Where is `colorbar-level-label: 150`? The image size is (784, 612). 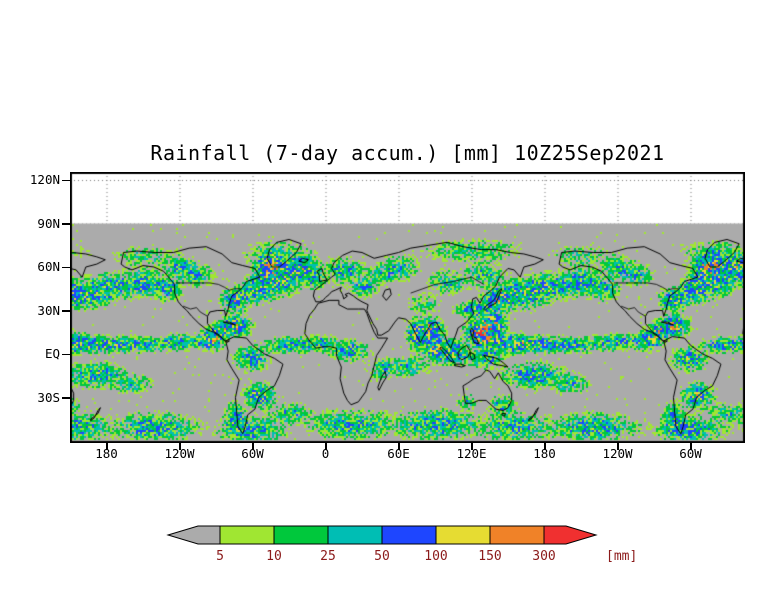
colorbar-level-label: 150 is located at coordinates (490, 556).